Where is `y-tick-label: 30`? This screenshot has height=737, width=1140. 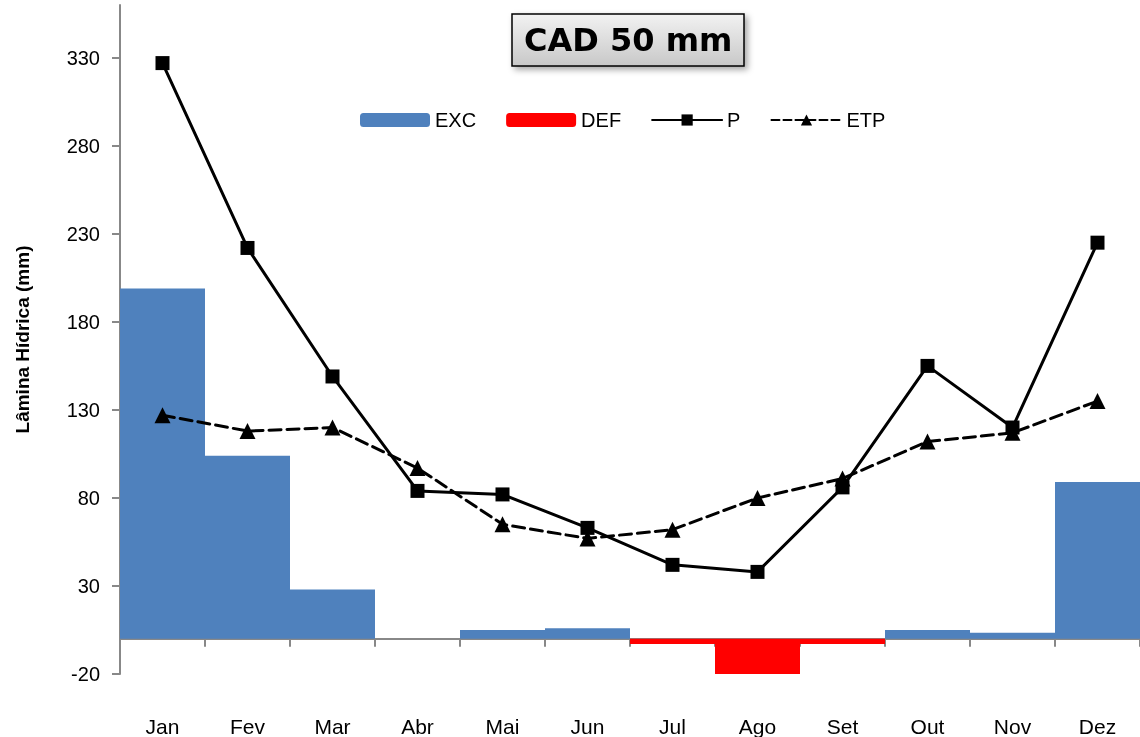 y-tick-label: 30 is located at coordinates (88, 585).